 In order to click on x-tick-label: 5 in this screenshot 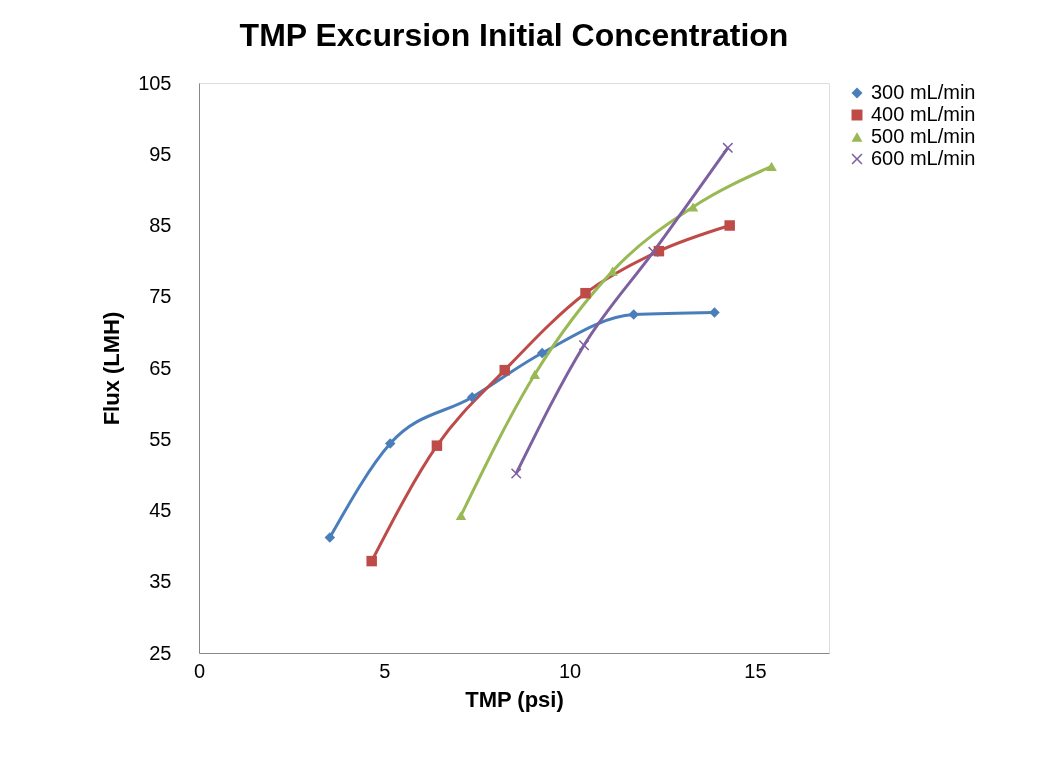, I will do `click(385, 670)`.